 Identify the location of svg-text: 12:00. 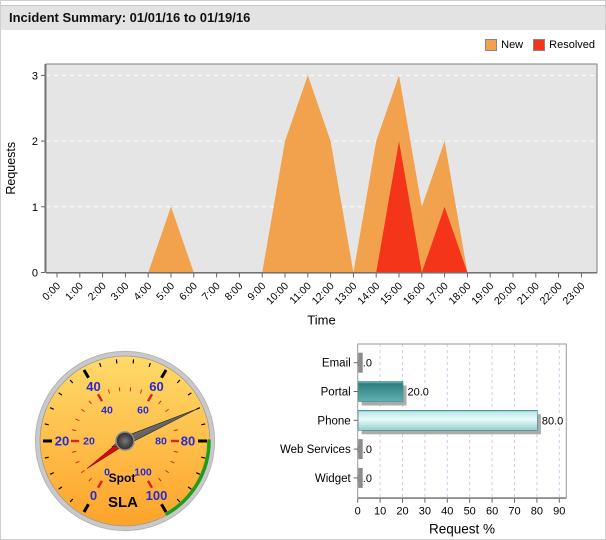
(323, 293).